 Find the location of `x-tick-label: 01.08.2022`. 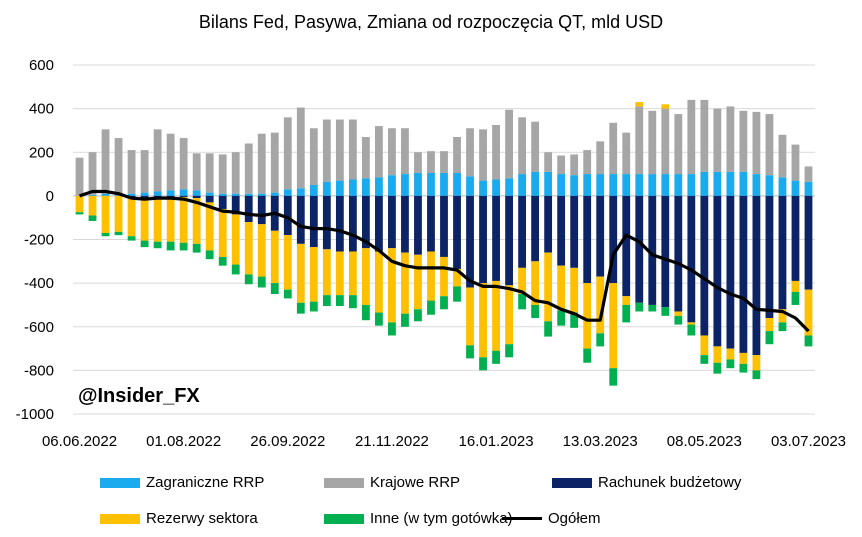

x-tick-label: 01.08.2022 is located at coordinates (183, 441).